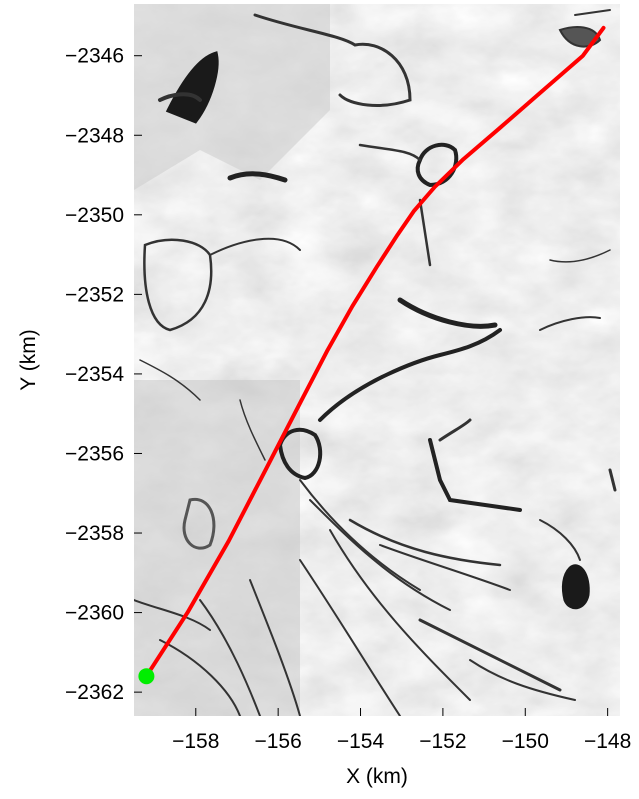 The image size is (639, 799). Describe the element at coordinates (94, 135) in the screenshot. I see `y-tick-label: −2348` at that location.